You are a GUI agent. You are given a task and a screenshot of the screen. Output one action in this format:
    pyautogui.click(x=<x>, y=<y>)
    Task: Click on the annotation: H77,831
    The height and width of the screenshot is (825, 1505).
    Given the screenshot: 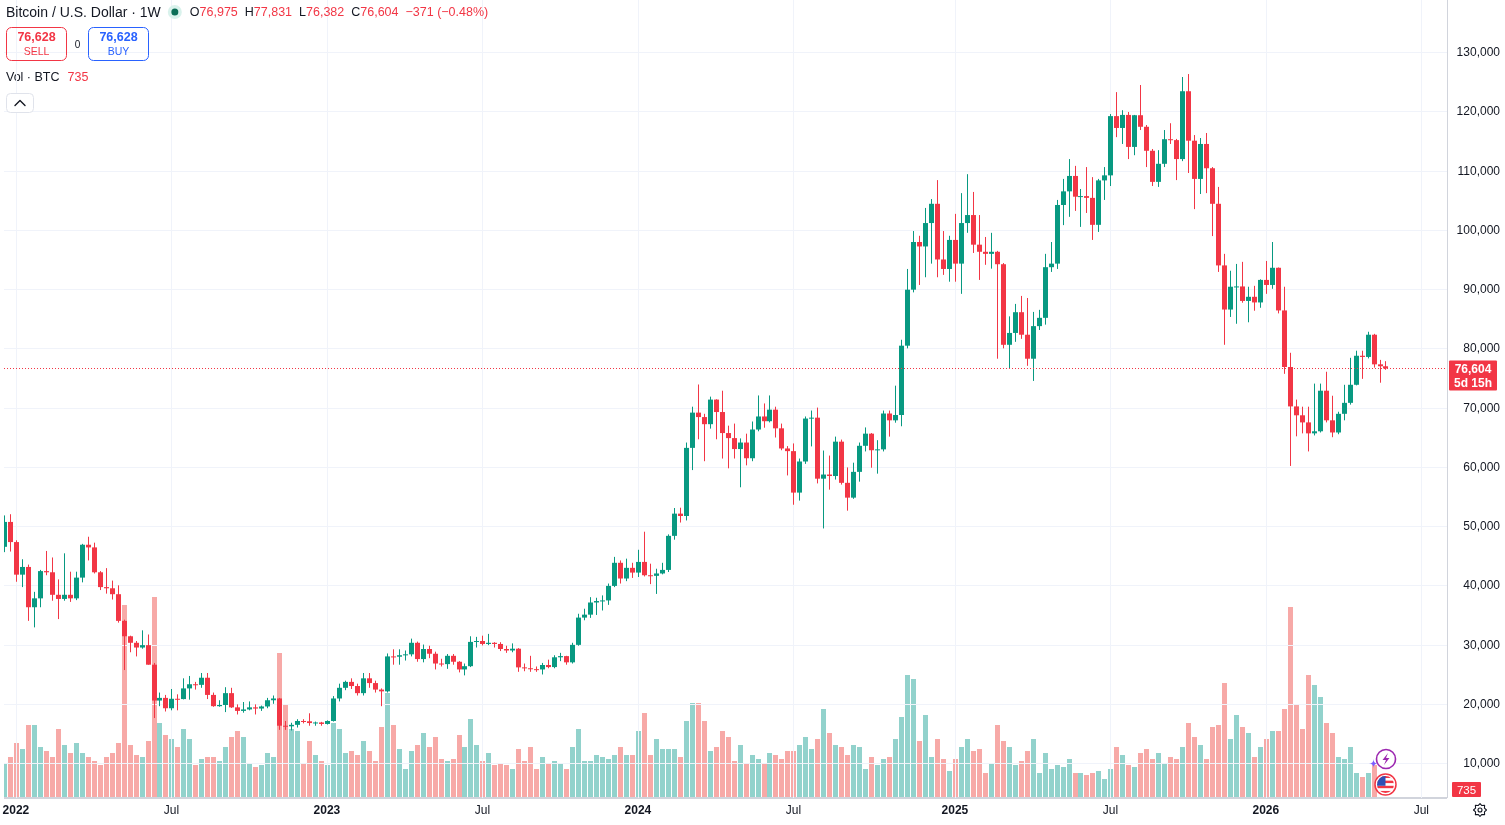 What is the action you would take?
    pyautogui.click(x=268, y=12)
    